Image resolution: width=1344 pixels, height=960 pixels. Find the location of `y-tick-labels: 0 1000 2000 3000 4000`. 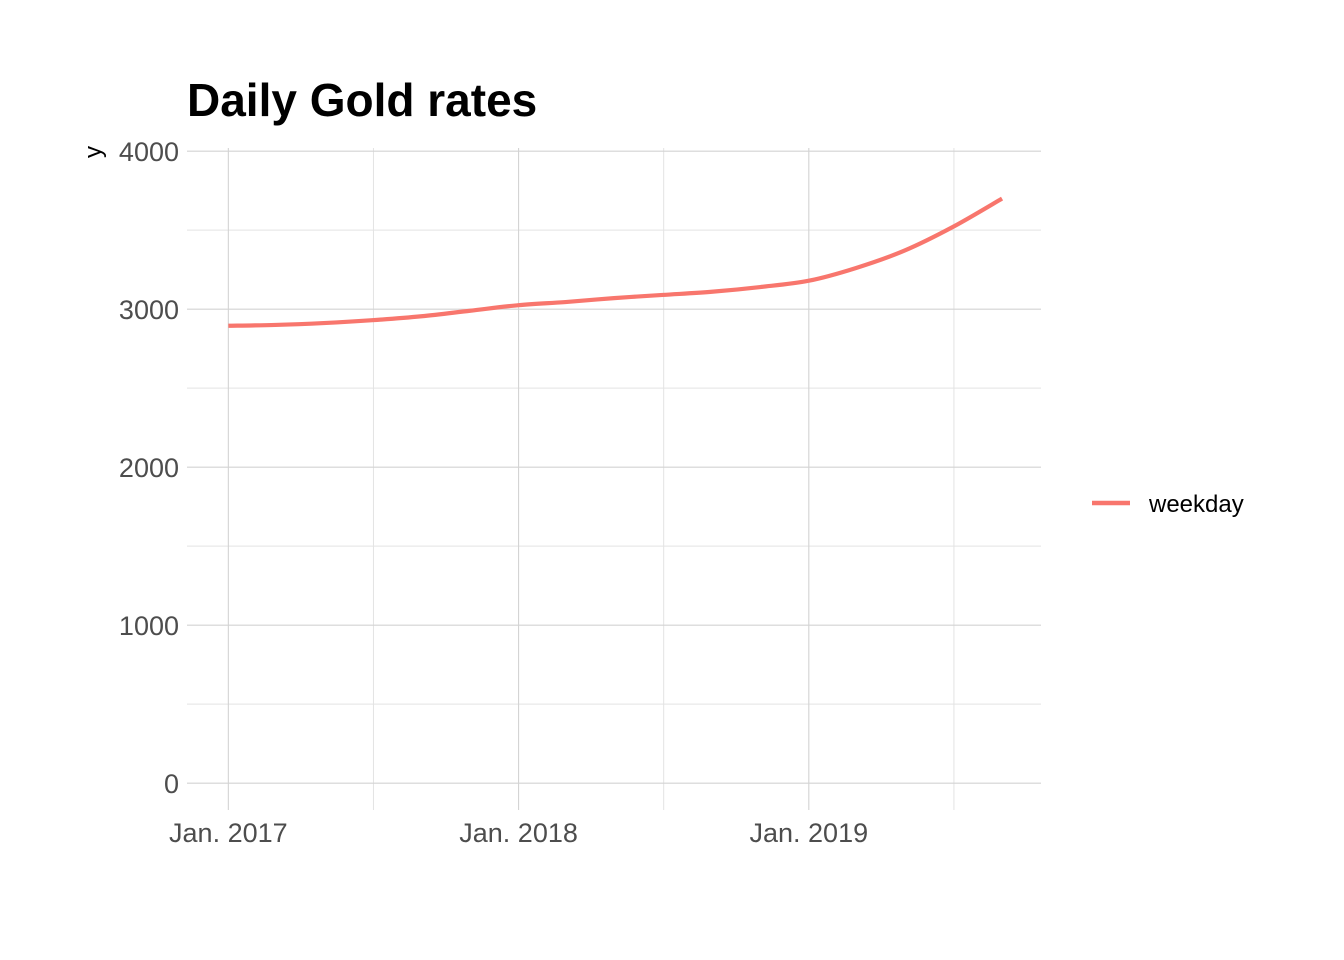

y-tick-labels: 0 1000 2000 3000 4000 is located at coordinates (149, 468).